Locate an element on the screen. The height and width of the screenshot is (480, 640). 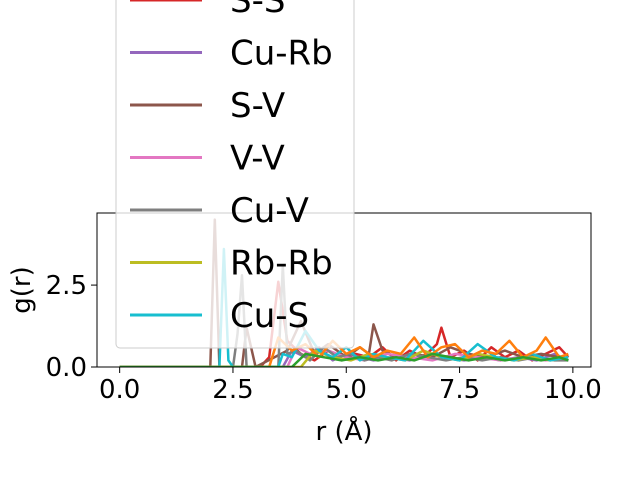
y-tick-label: 2.5 is located at coordinates (66, 286).